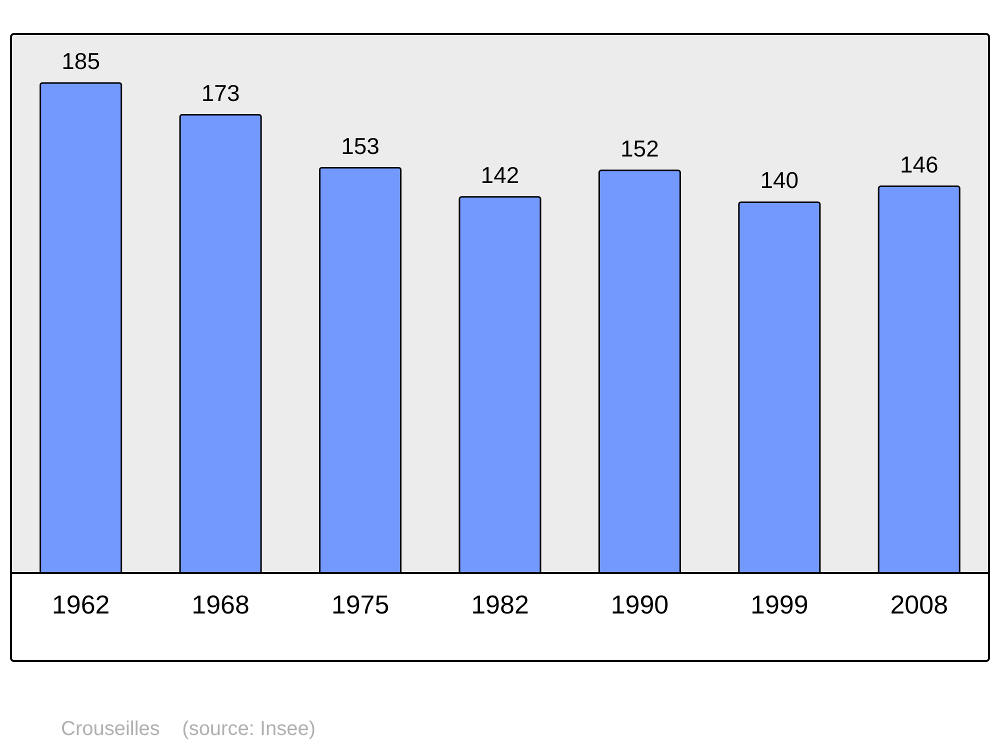 The height and width of the screenshot is (747, 1000). Describe the element at coordinates (639, 604) in the screenshot. I see `x-tick-label: 1990` at that location.